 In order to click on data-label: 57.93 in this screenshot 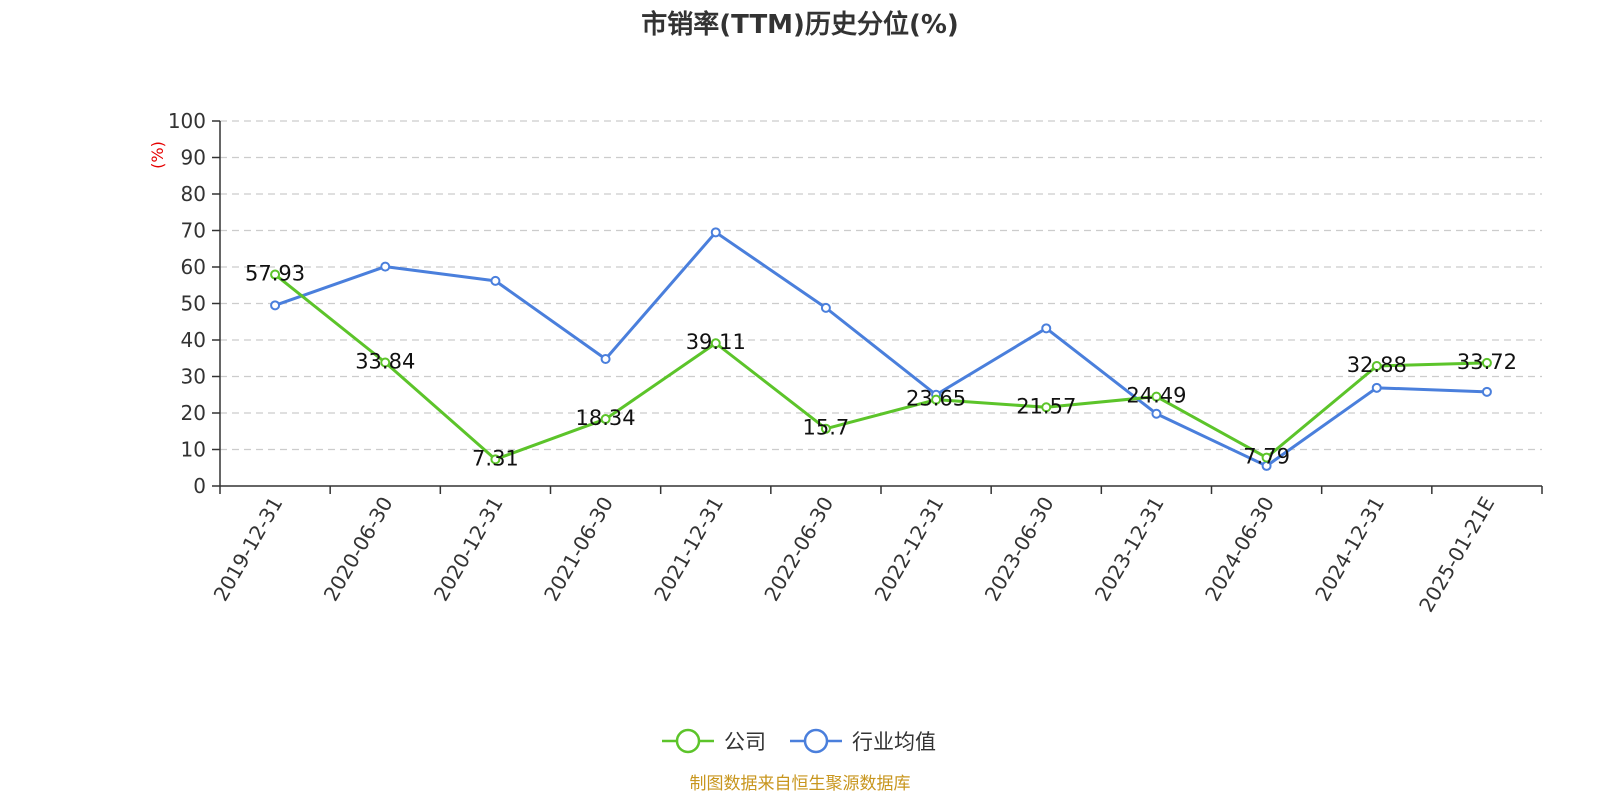, I will do `click(275, 274)`.